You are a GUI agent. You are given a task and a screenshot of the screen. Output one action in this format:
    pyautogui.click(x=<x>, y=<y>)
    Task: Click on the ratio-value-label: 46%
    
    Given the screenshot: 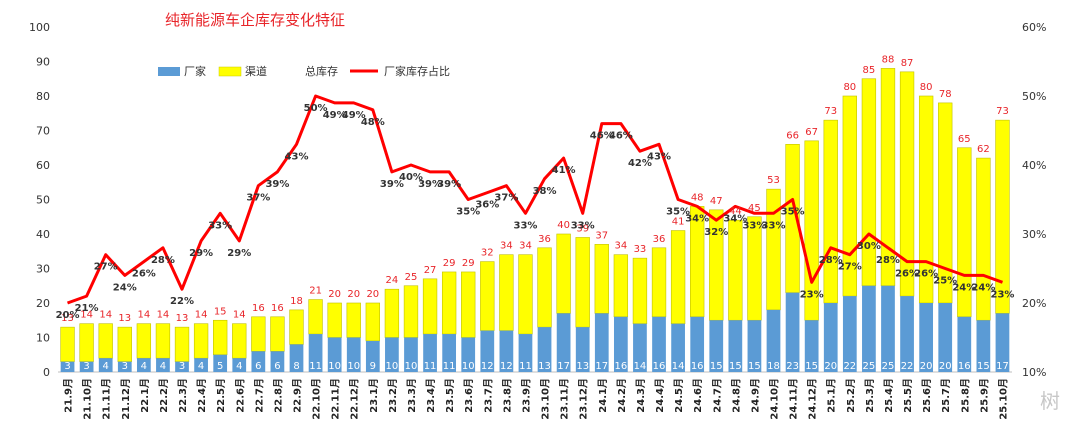 What is the action you would take?
    pyautogui.click(x=602, y=136)
    